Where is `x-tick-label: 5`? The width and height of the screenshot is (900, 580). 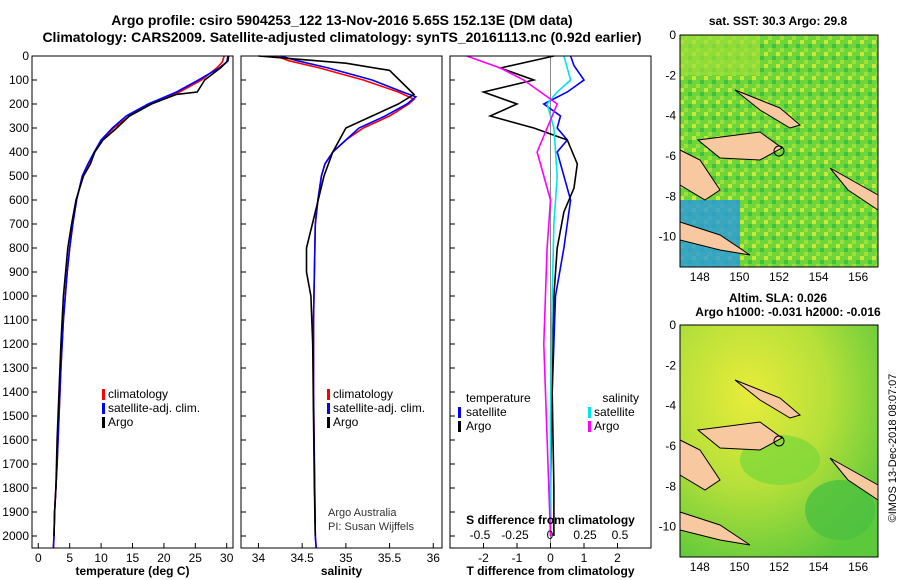
x-tick-label: 5 is located at coordinates (69, 558).